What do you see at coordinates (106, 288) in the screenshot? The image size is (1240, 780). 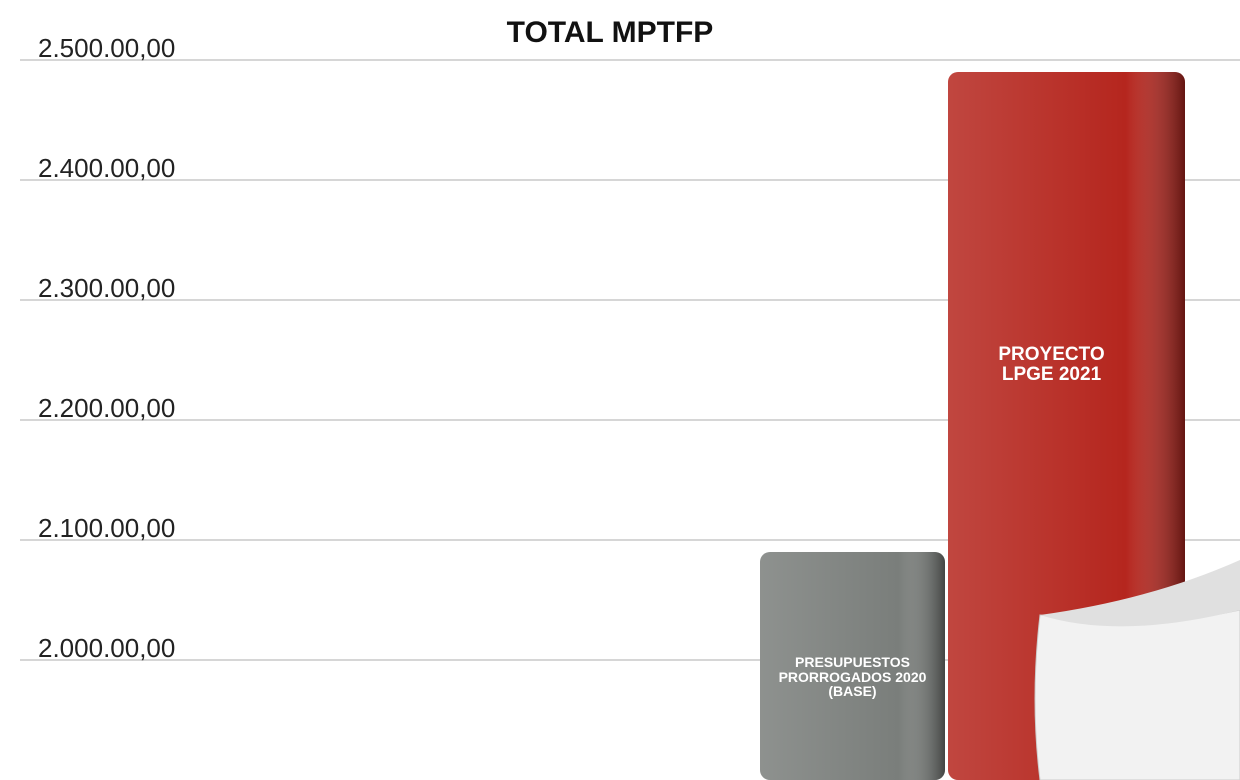 I see `y-tick-label: 2.300.00,00` at bounding box center [106, 288].